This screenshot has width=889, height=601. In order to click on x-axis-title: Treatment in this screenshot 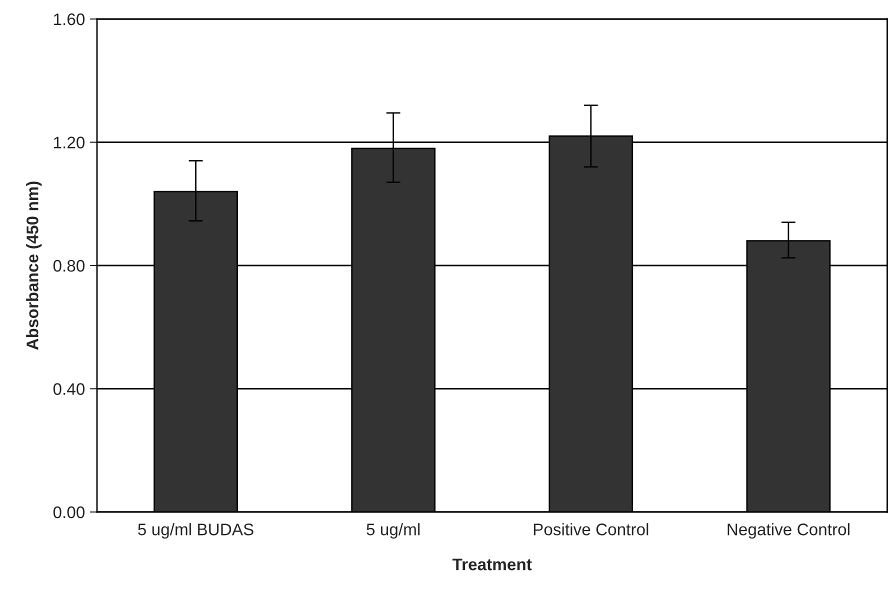, I will do `click(492, 564)`.